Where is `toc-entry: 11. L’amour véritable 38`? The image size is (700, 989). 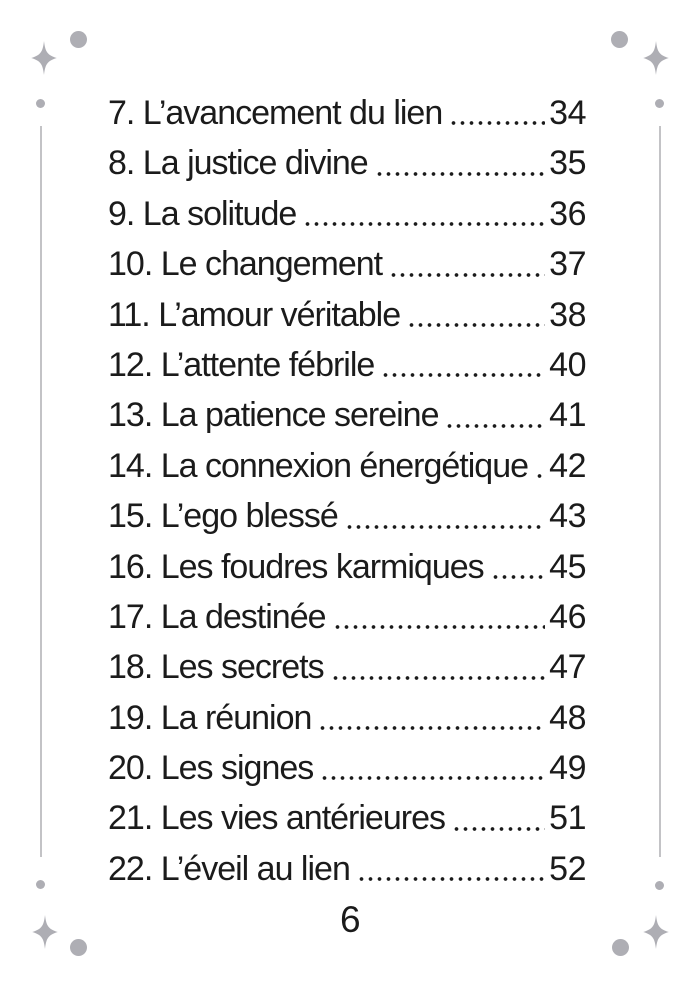 toc-entry: 11. L’amour véritable 38 is located at coordinates (347, 315).